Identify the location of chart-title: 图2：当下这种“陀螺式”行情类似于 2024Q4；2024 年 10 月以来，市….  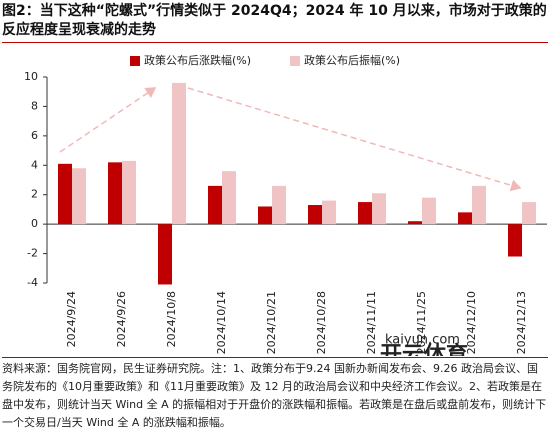
(275, 22).